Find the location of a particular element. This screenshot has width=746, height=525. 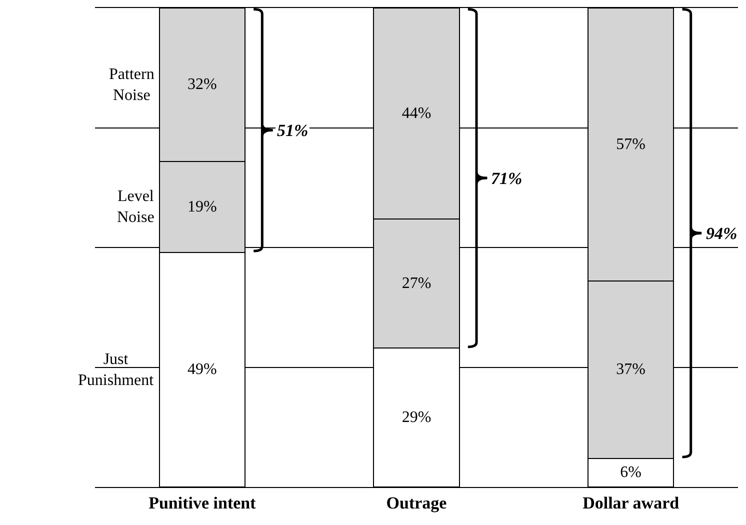

x-tick-label: Outrage is located at coordinates (417, 502).